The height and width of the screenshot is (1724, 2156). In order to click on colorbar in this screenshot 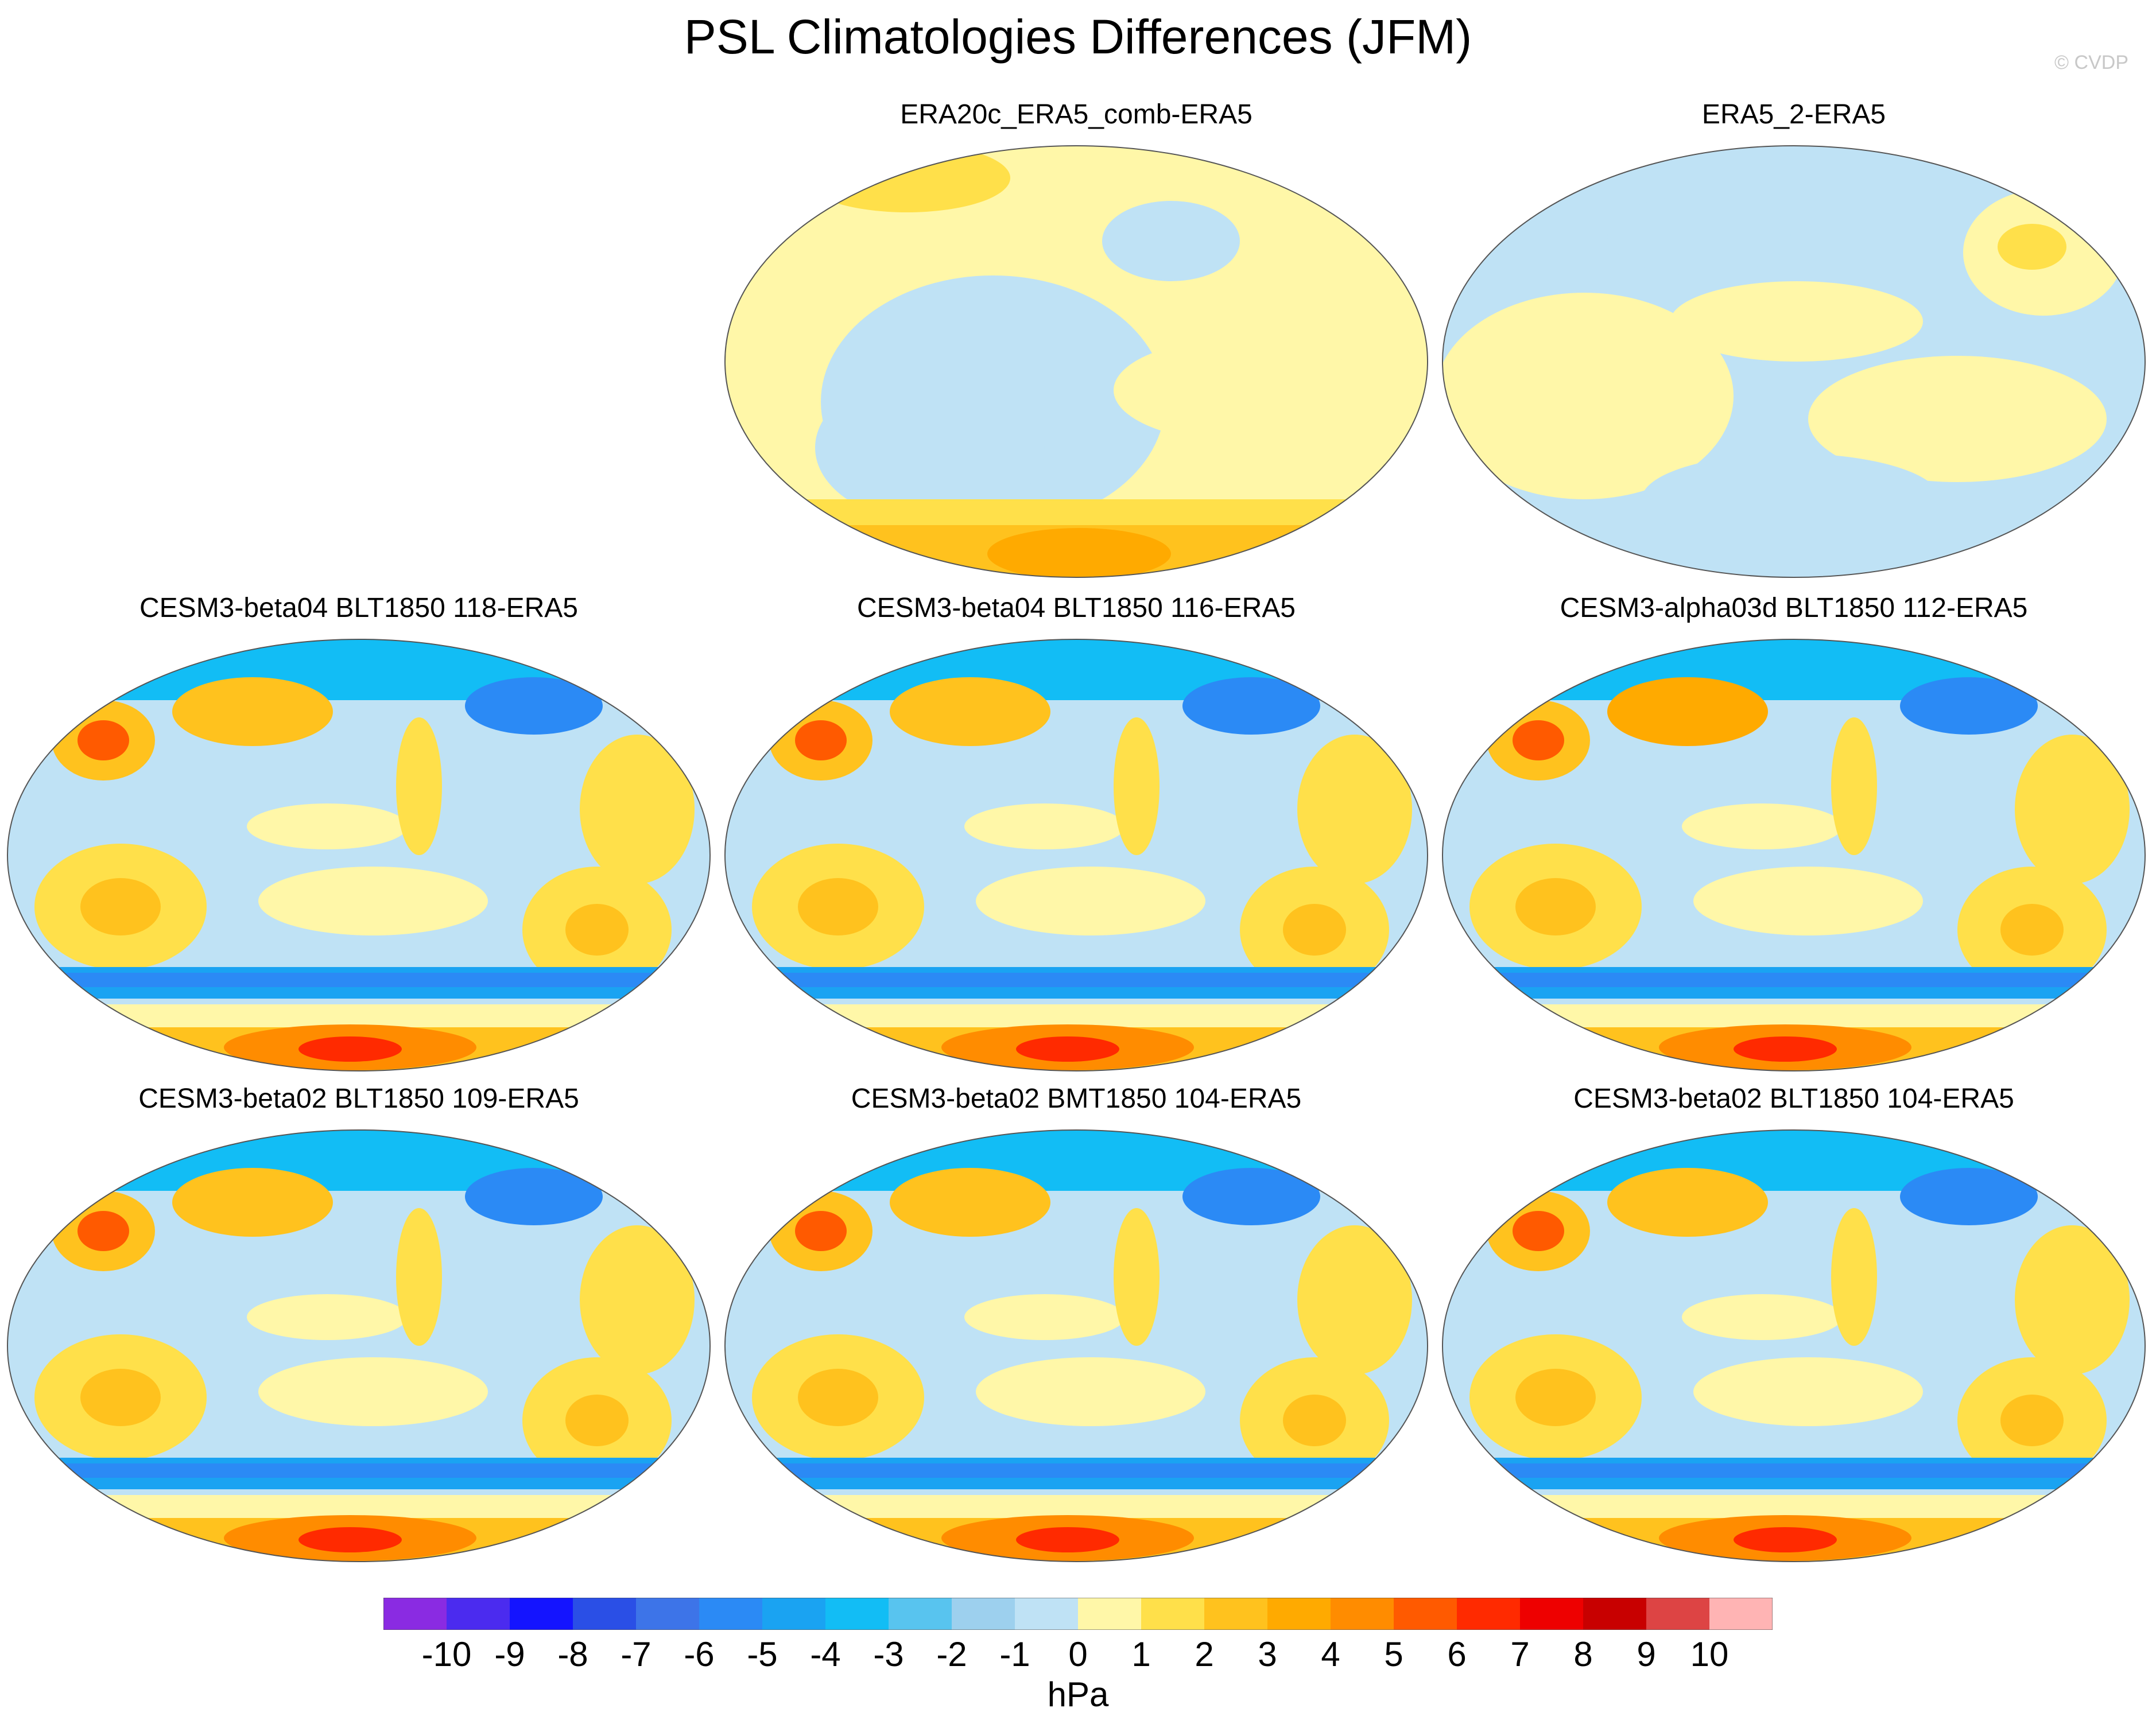, I will do `click(1078, 1614)`.